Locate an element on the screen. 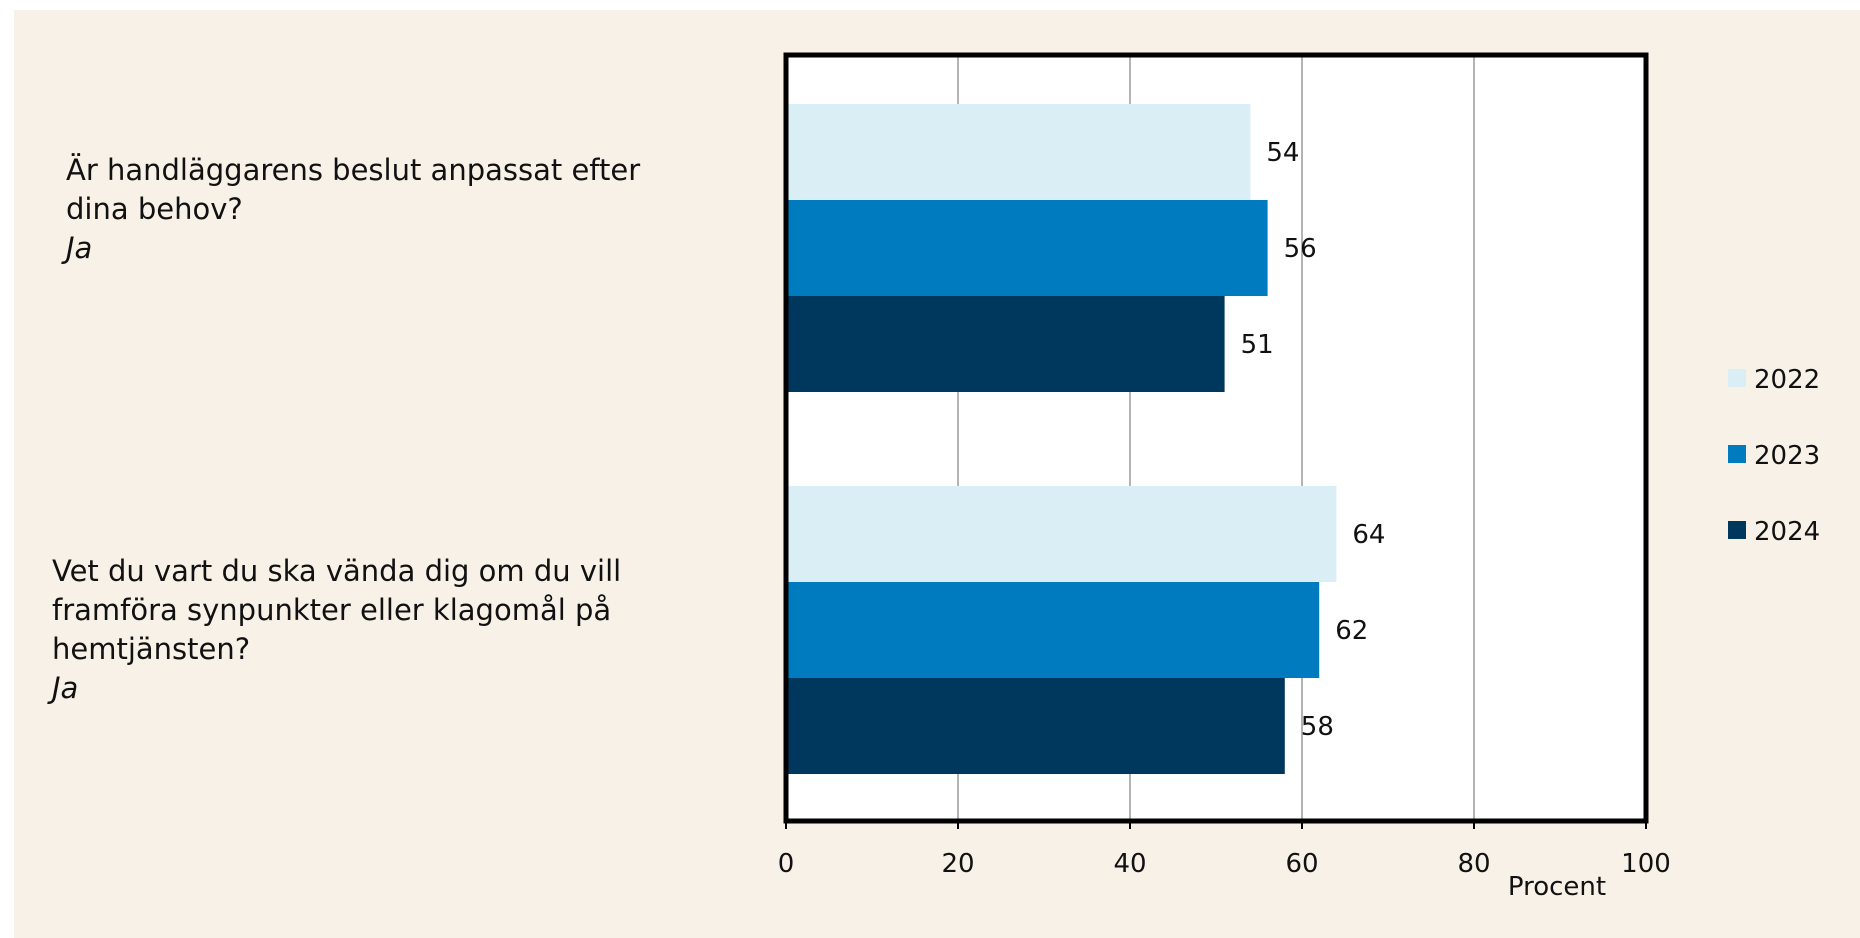  data-label-2023-0: 56 is located at coordinates (1300, 249).